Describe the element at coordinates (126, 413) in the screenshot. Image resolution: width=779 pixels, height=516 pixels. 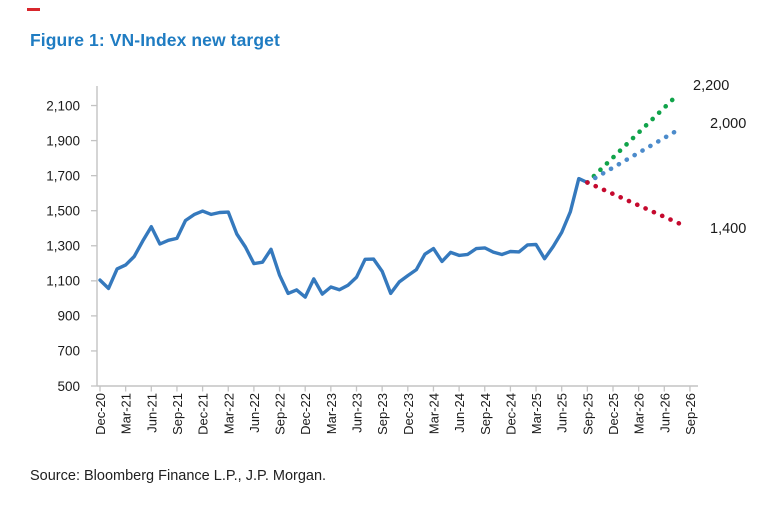
I see `x-tick-label: Mar-21` at that location.